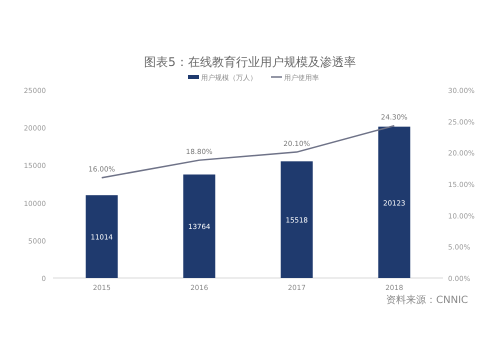  What do you see at coordinates (427, 300) in the screenshot?
I see `text: 资料来源：CNNIC` at bounding box center [427, 300].